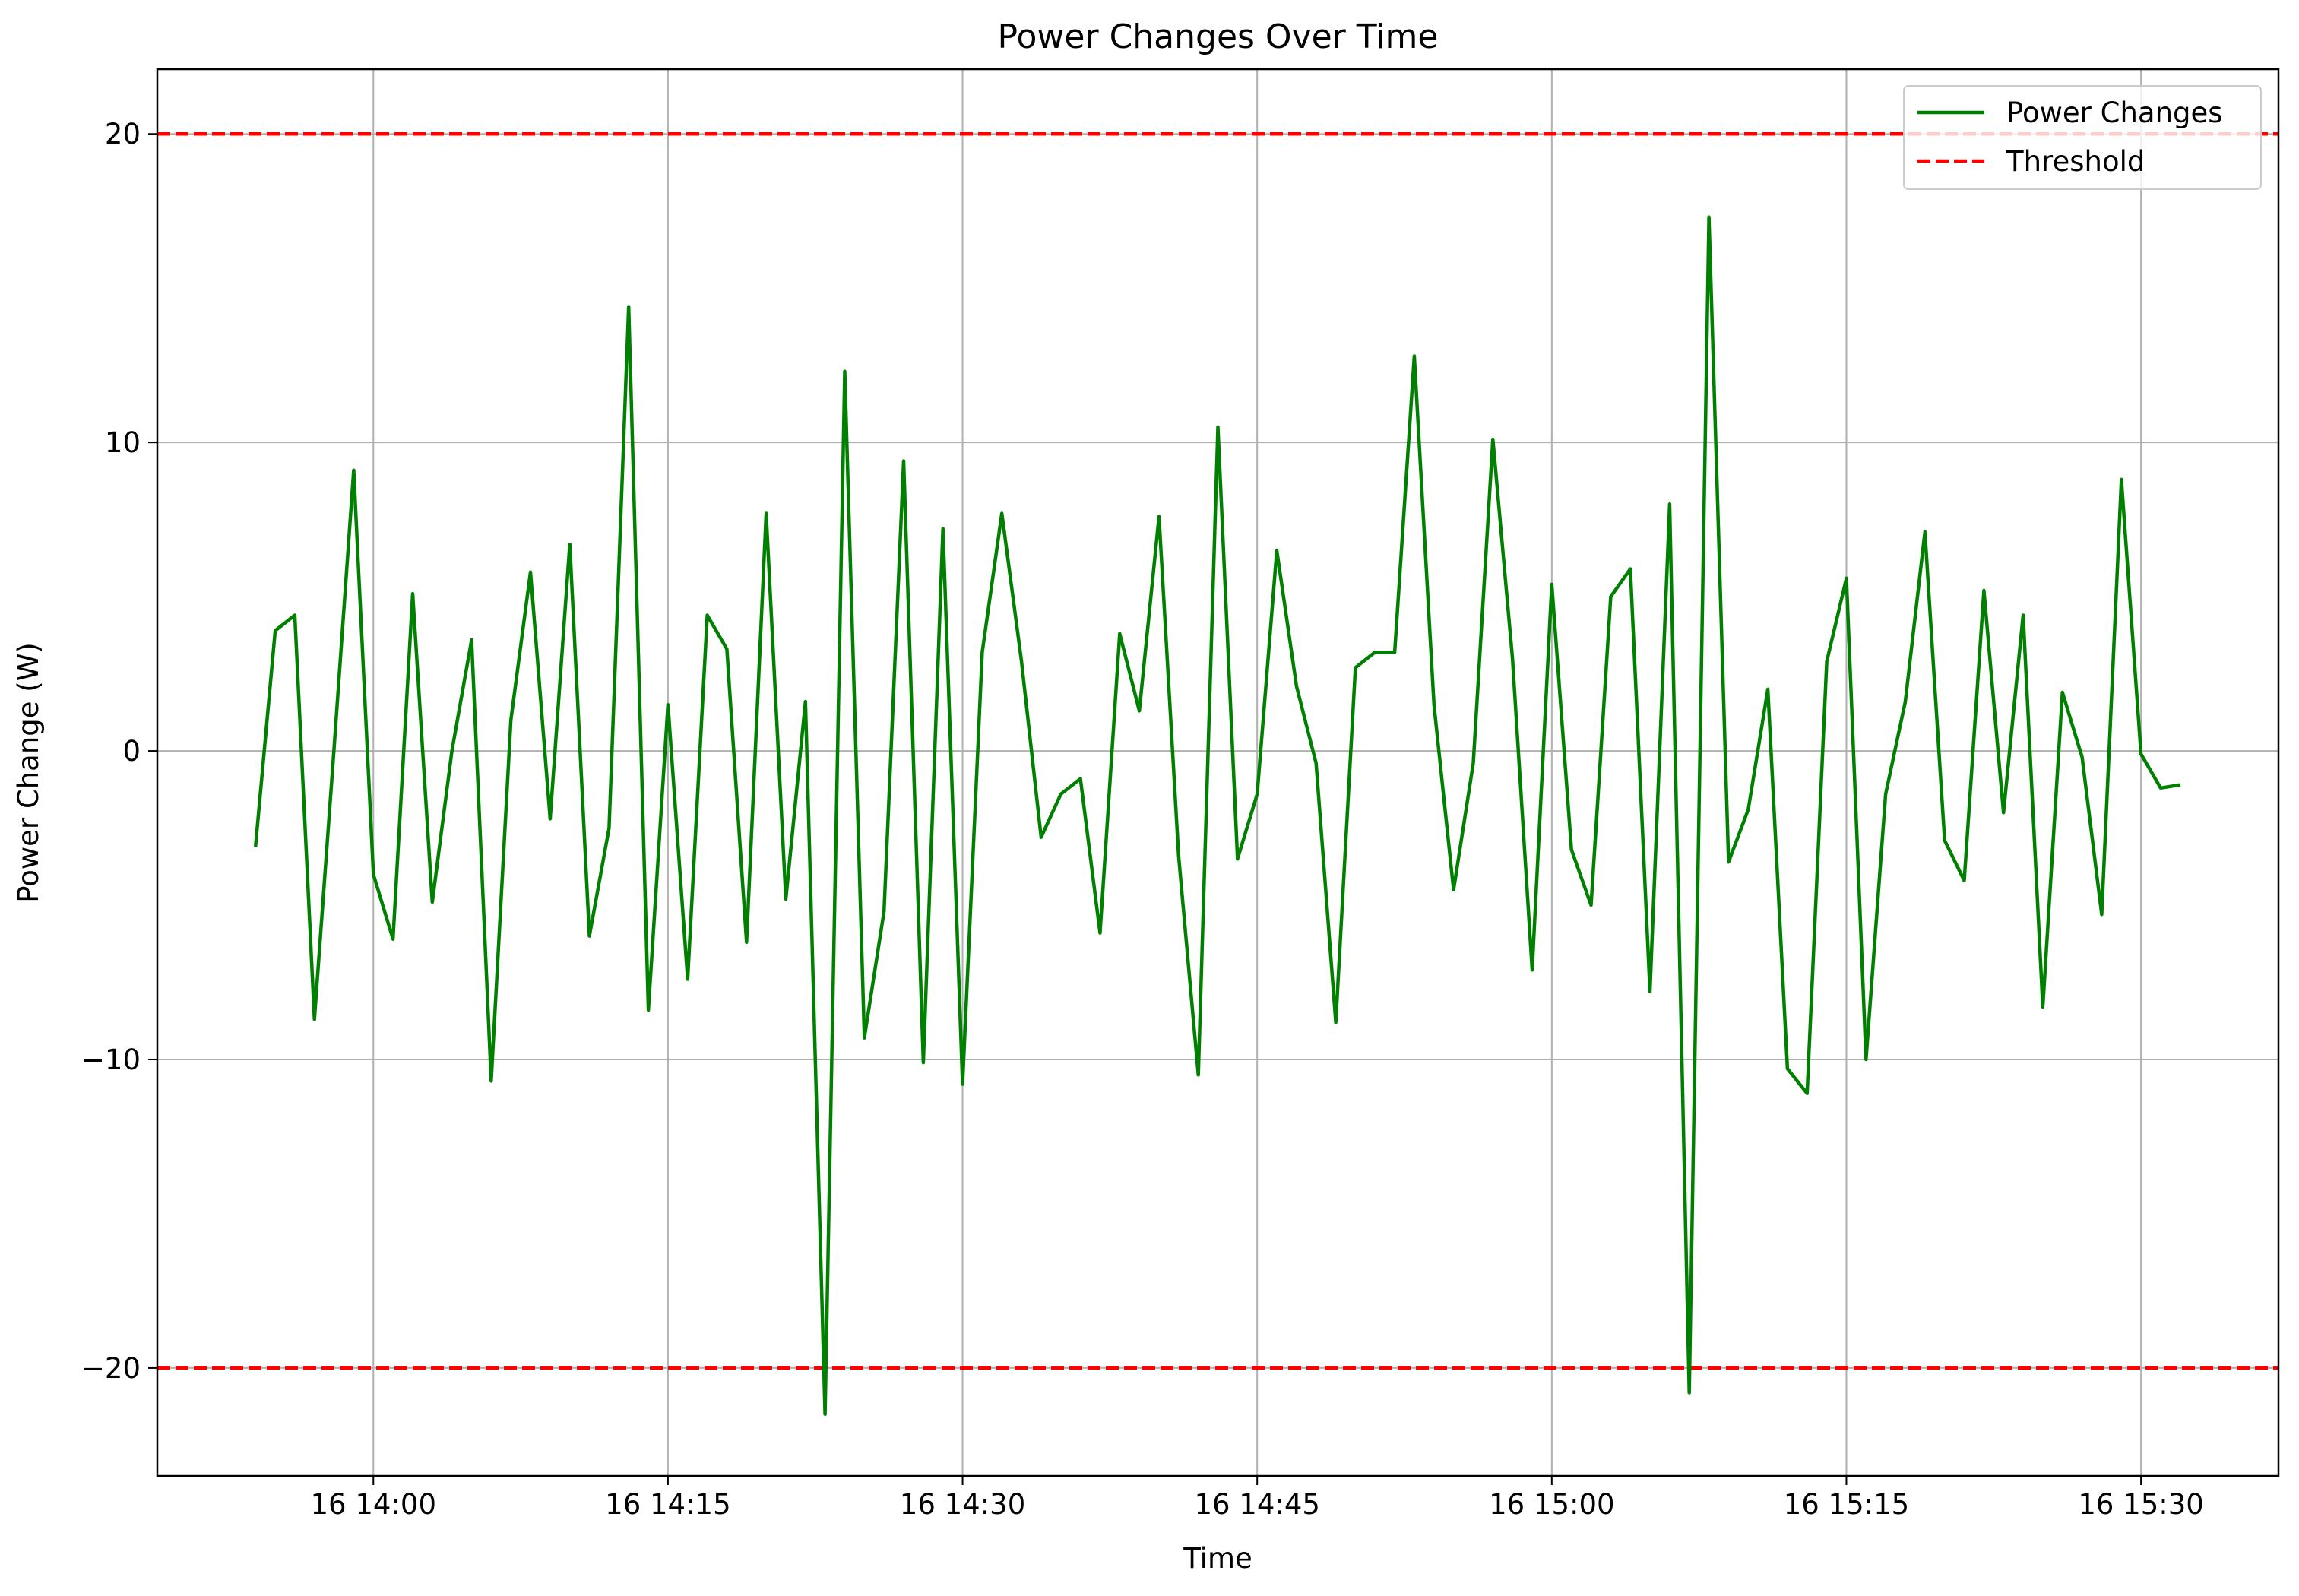  I want to click on y-tick-label: −20, so click(111, 1369).